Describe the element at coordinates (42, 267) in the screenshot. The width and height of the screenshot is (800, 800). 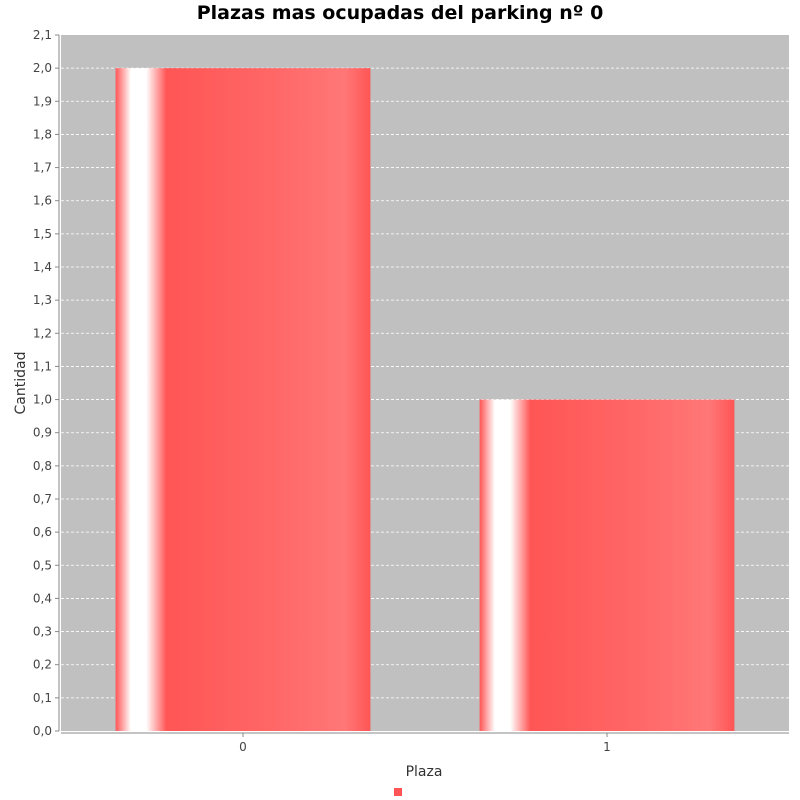
I see `y-tick-label: 1,4` at that location.